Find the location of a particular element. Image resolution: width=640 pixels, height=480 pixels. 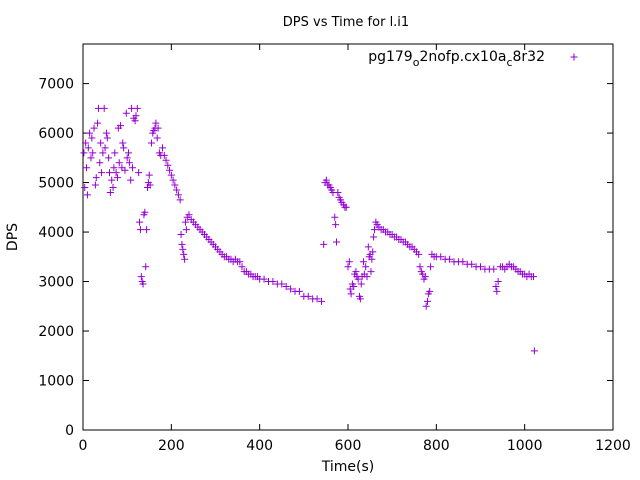

x-tick-label: 1000 is located at coordinates (525, 446).